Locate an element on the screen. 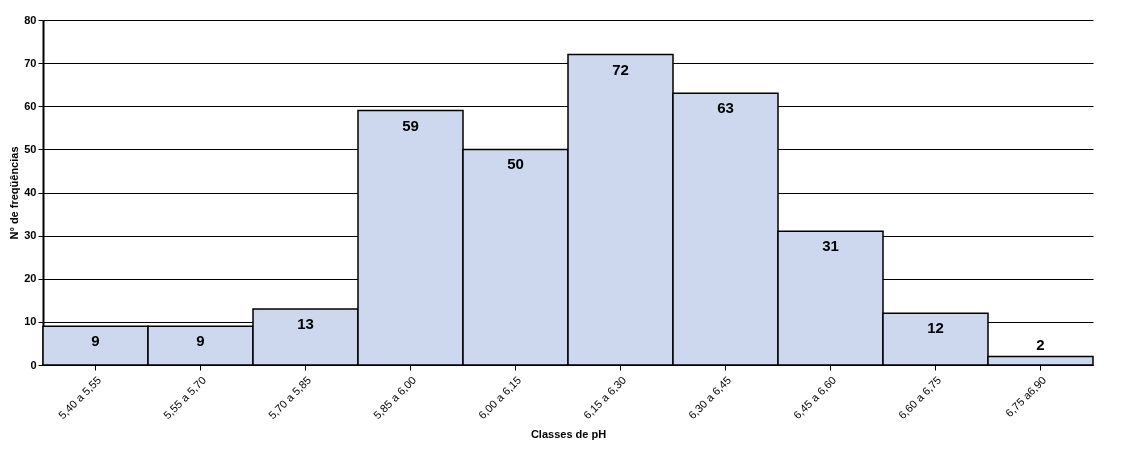 The width and height of the screenshot is (1135, 476). y-tick-label: 40 is located at coordinates (30, 192).